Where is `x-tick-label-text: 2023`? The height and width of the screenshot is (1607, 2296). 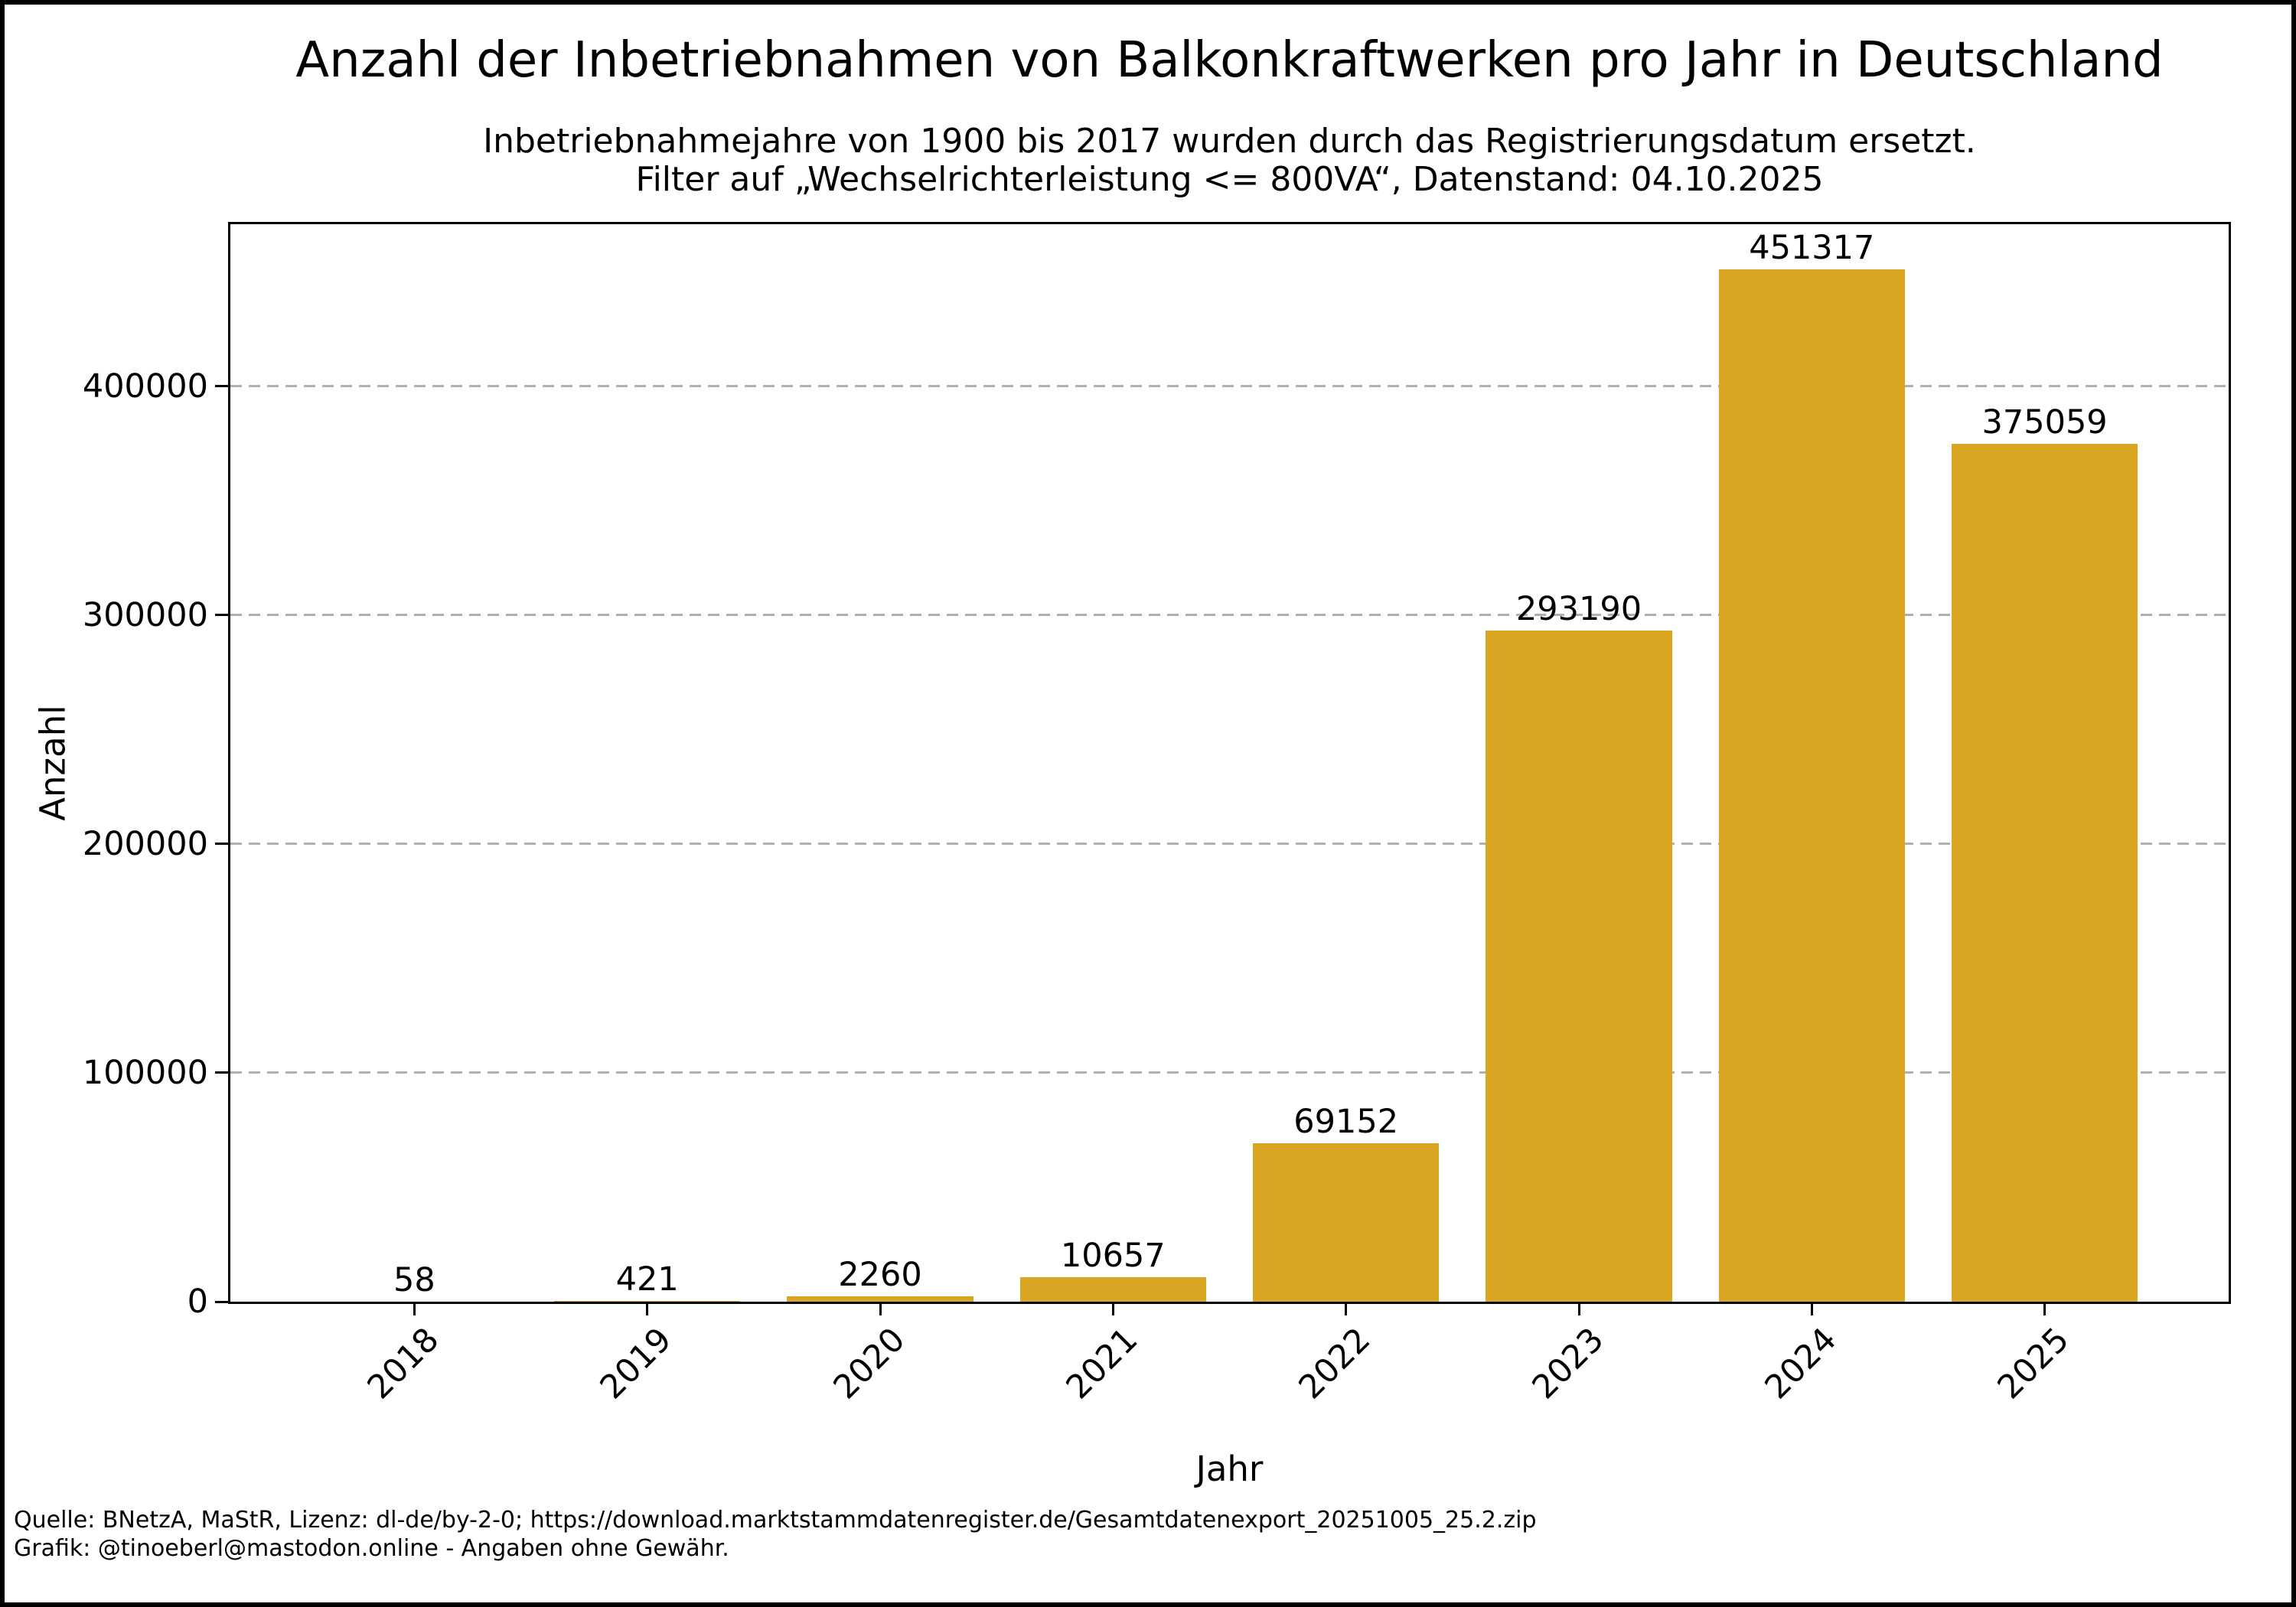 x-tick-label-text: 2023 is located at coordinates (1568, 1363).